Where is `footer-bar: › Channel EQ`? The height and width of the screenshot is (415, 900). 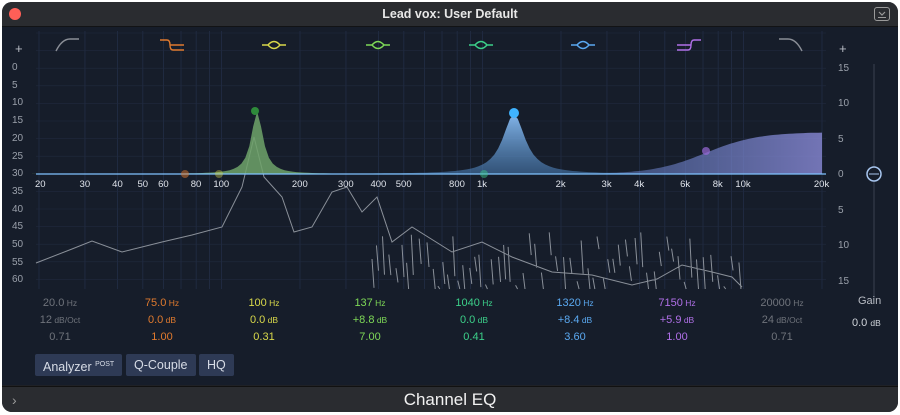
footer-bar: › Channel EQ is located at coordinates (450, 399).